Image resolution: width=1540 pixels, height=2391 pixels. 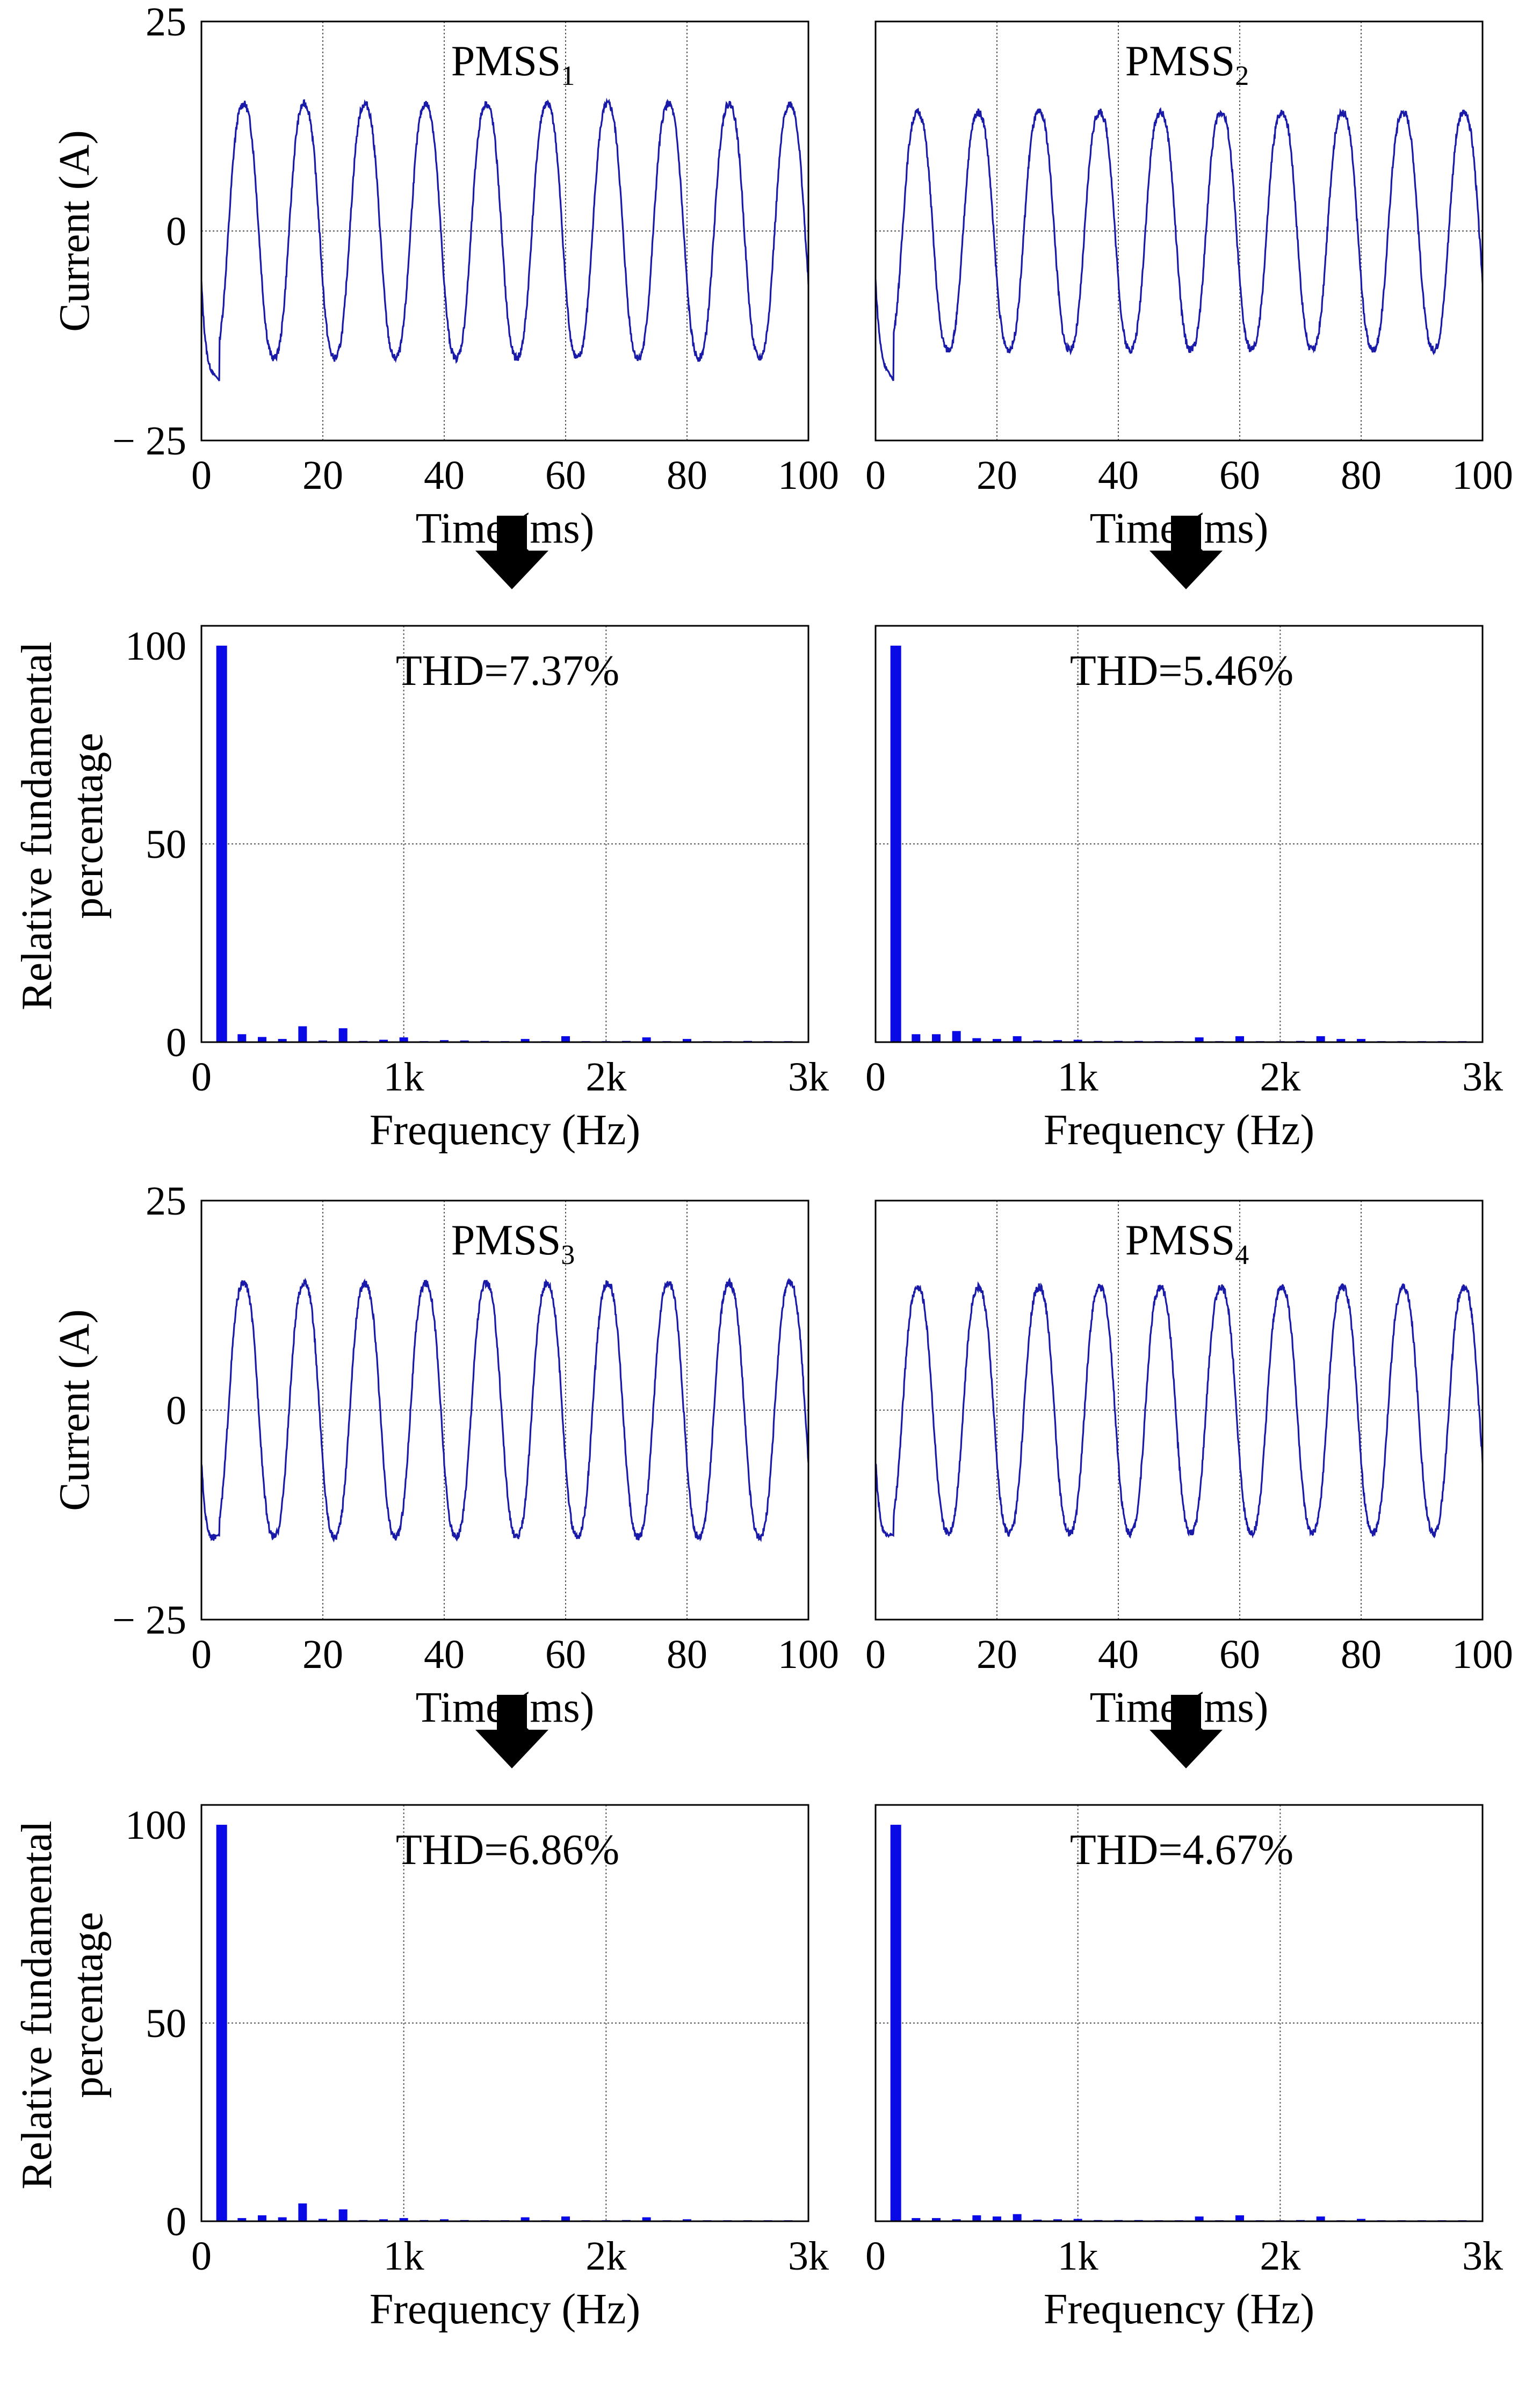 What do you see at coordinates (62, 825) in the screenshot?
I see `y-axis-label: Relative fundamentalpercentage` at bounding box center [62, 825].